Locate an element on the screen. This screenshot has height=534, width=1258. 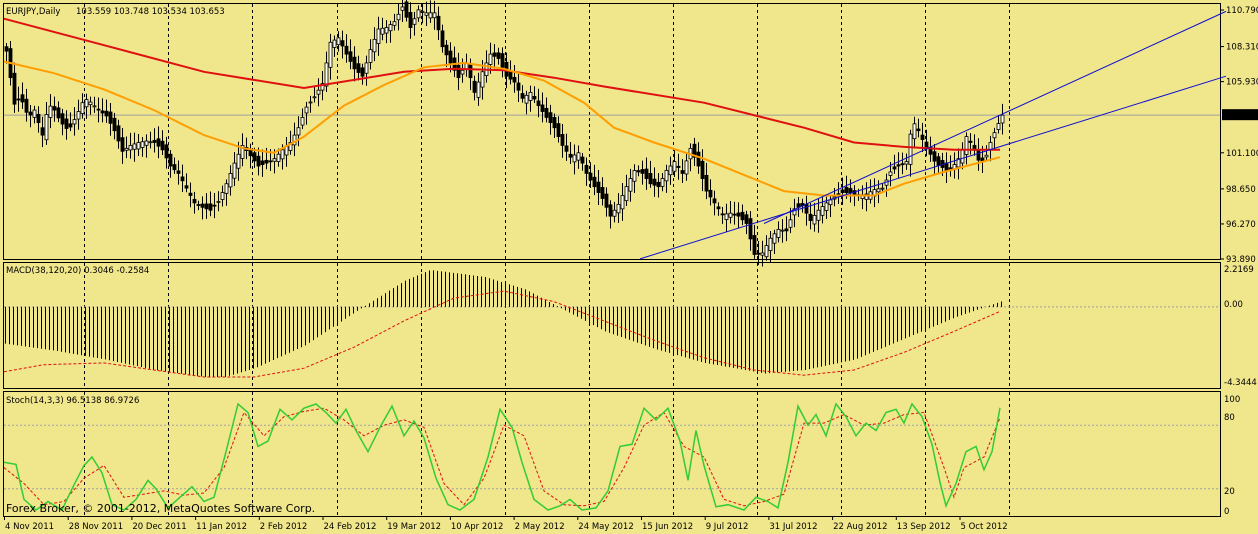
stoch-scale-0: 0 is located at coordinates (1226, 512).